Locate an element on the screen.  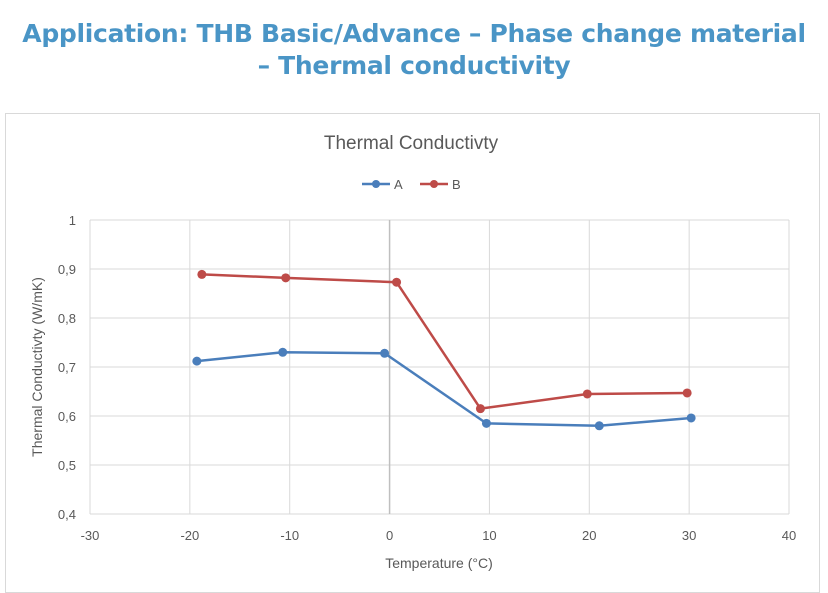
y-tick-label: 0,7 is located at coordinates (67, 367).